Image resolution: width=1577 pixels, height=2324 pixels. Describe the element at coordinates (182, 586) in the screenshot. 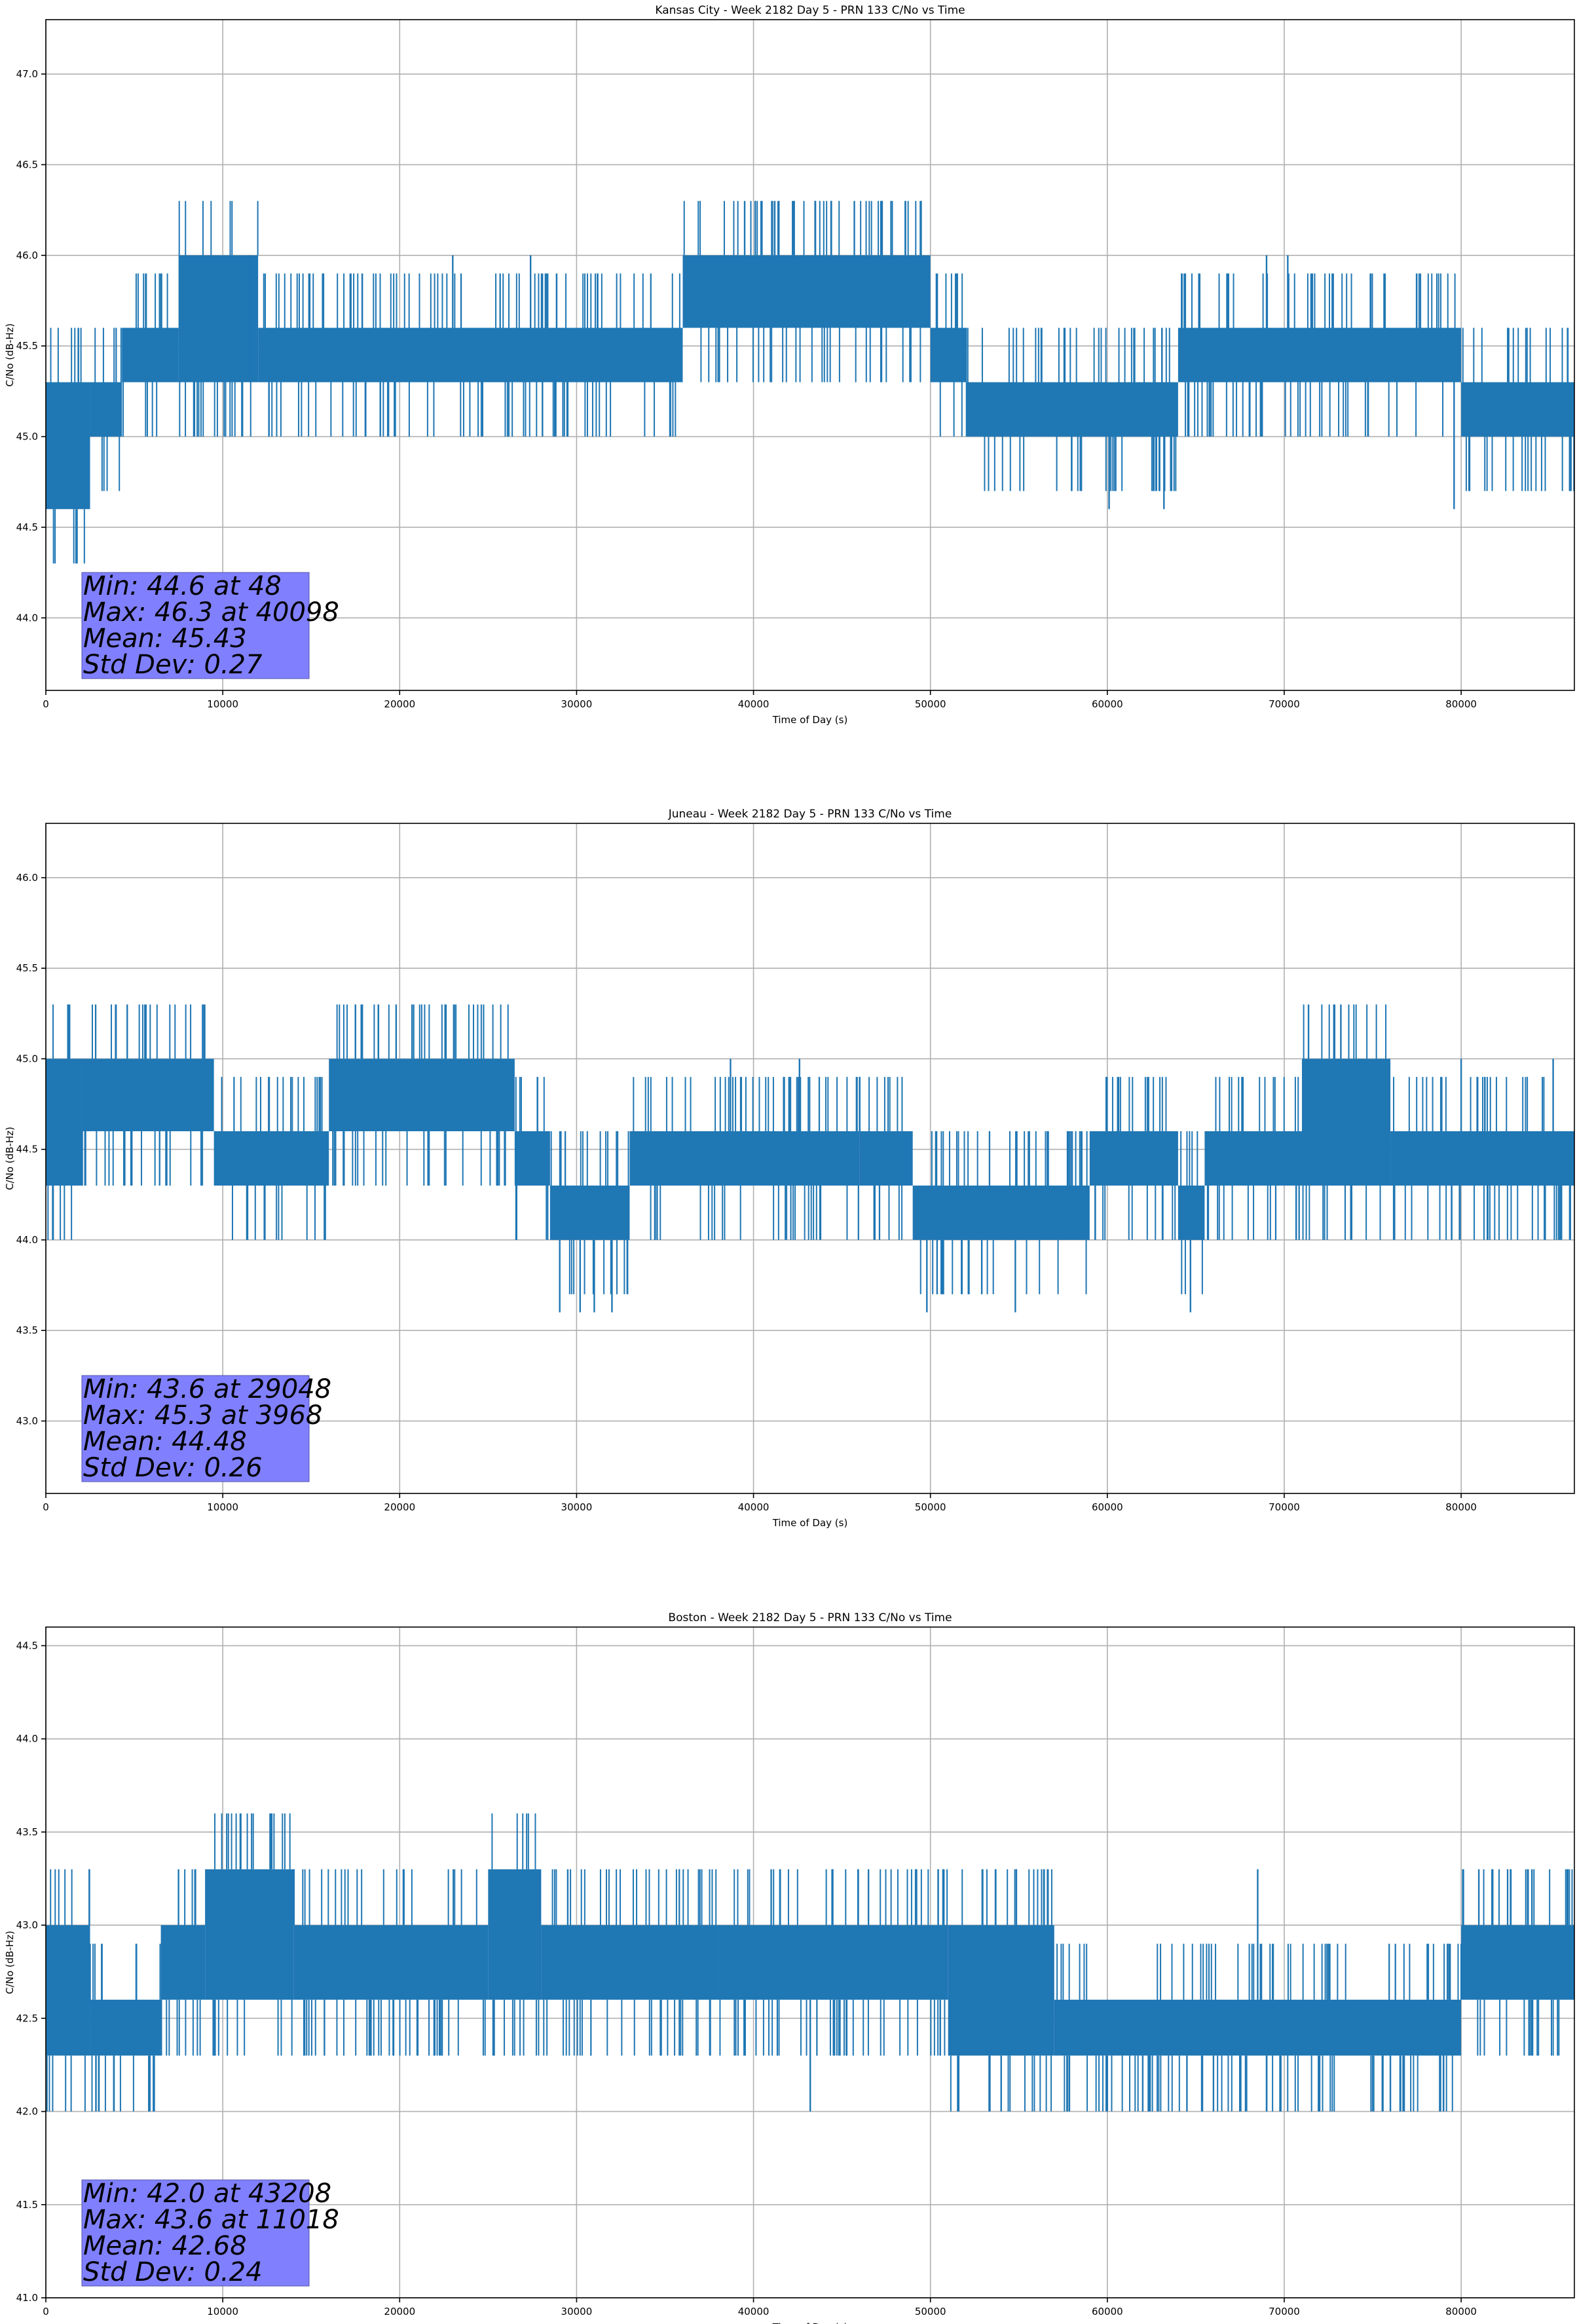

I see `stats-line: Min: 44.6 at 48` at that location.